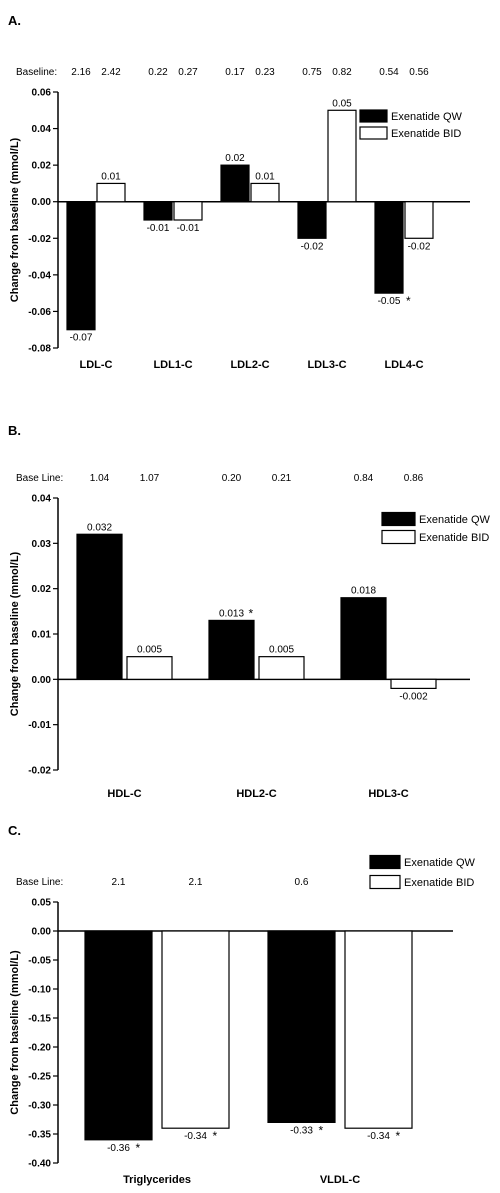 Image resolution: width=500 pixels, height=1193 pixels. I want to click on panel-c-y-tick-label-4: -0.20, so click(39, 1048).